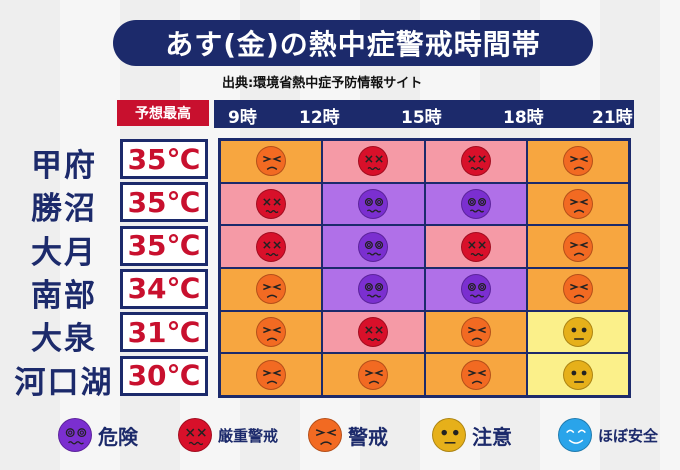  Describe the element at coordinates (421, 118) in the screenshot. I see `hour-label: 15時` at that location.